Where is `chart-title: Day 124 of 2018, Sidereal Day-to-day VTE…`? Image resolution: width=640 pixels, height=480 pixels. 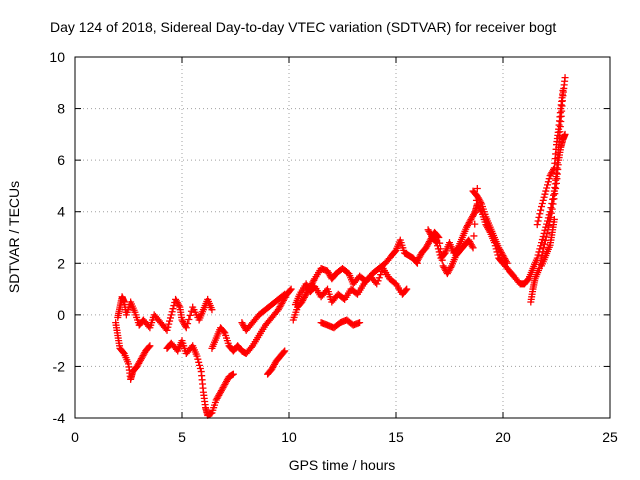 chart-title: Day 124 of 2018, Sidereal Day-to-day VTE… is located at coordinates (303, 27).